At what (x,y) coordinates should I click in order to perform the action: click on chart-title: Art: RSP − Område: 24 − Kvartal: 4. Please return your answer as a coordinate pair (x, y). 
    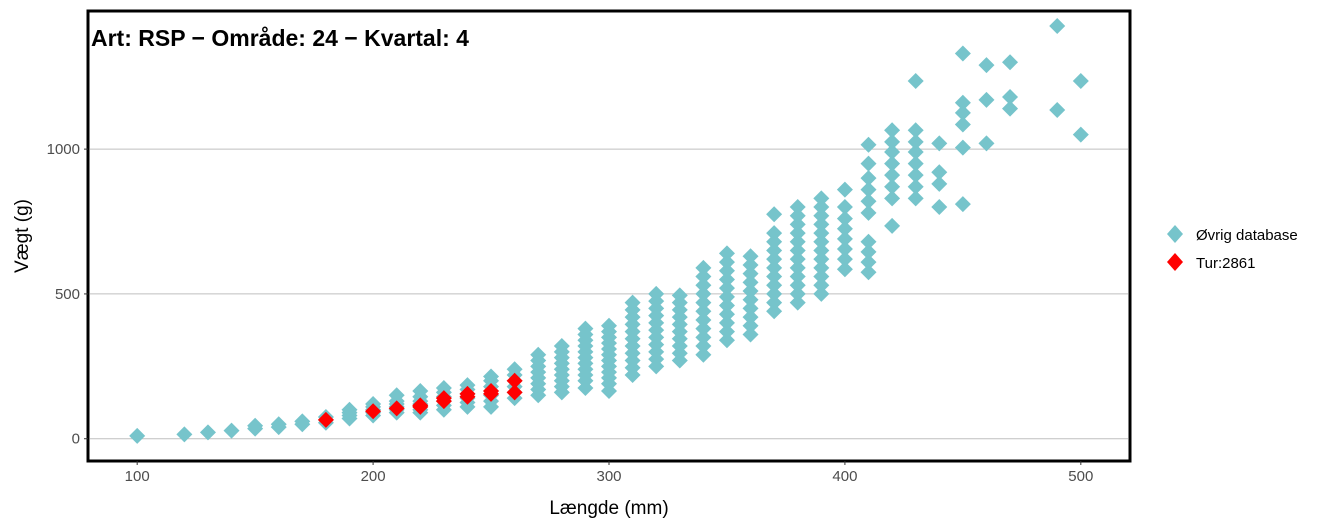
    Looking at the image, I should click on (280, 38).